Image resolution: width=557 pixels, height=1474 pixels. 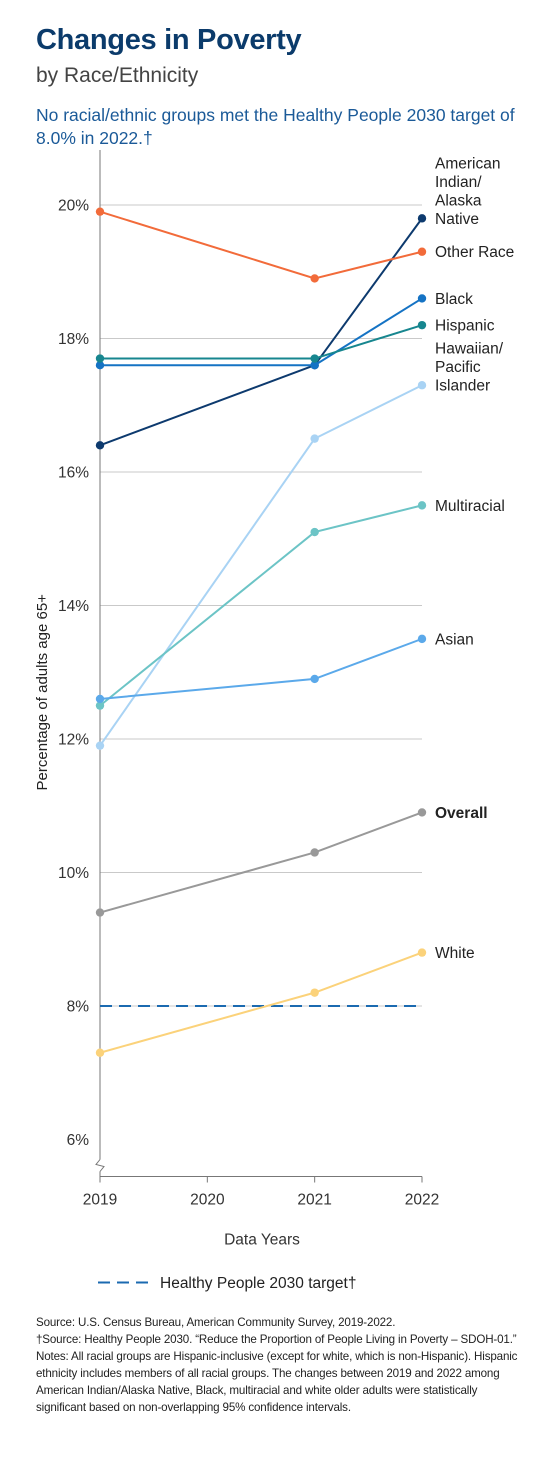 What do you see at coordinates (422, 1200) in the screenshot?
I see `x-tick-label: 2022` at bounding box center [422, 1200].